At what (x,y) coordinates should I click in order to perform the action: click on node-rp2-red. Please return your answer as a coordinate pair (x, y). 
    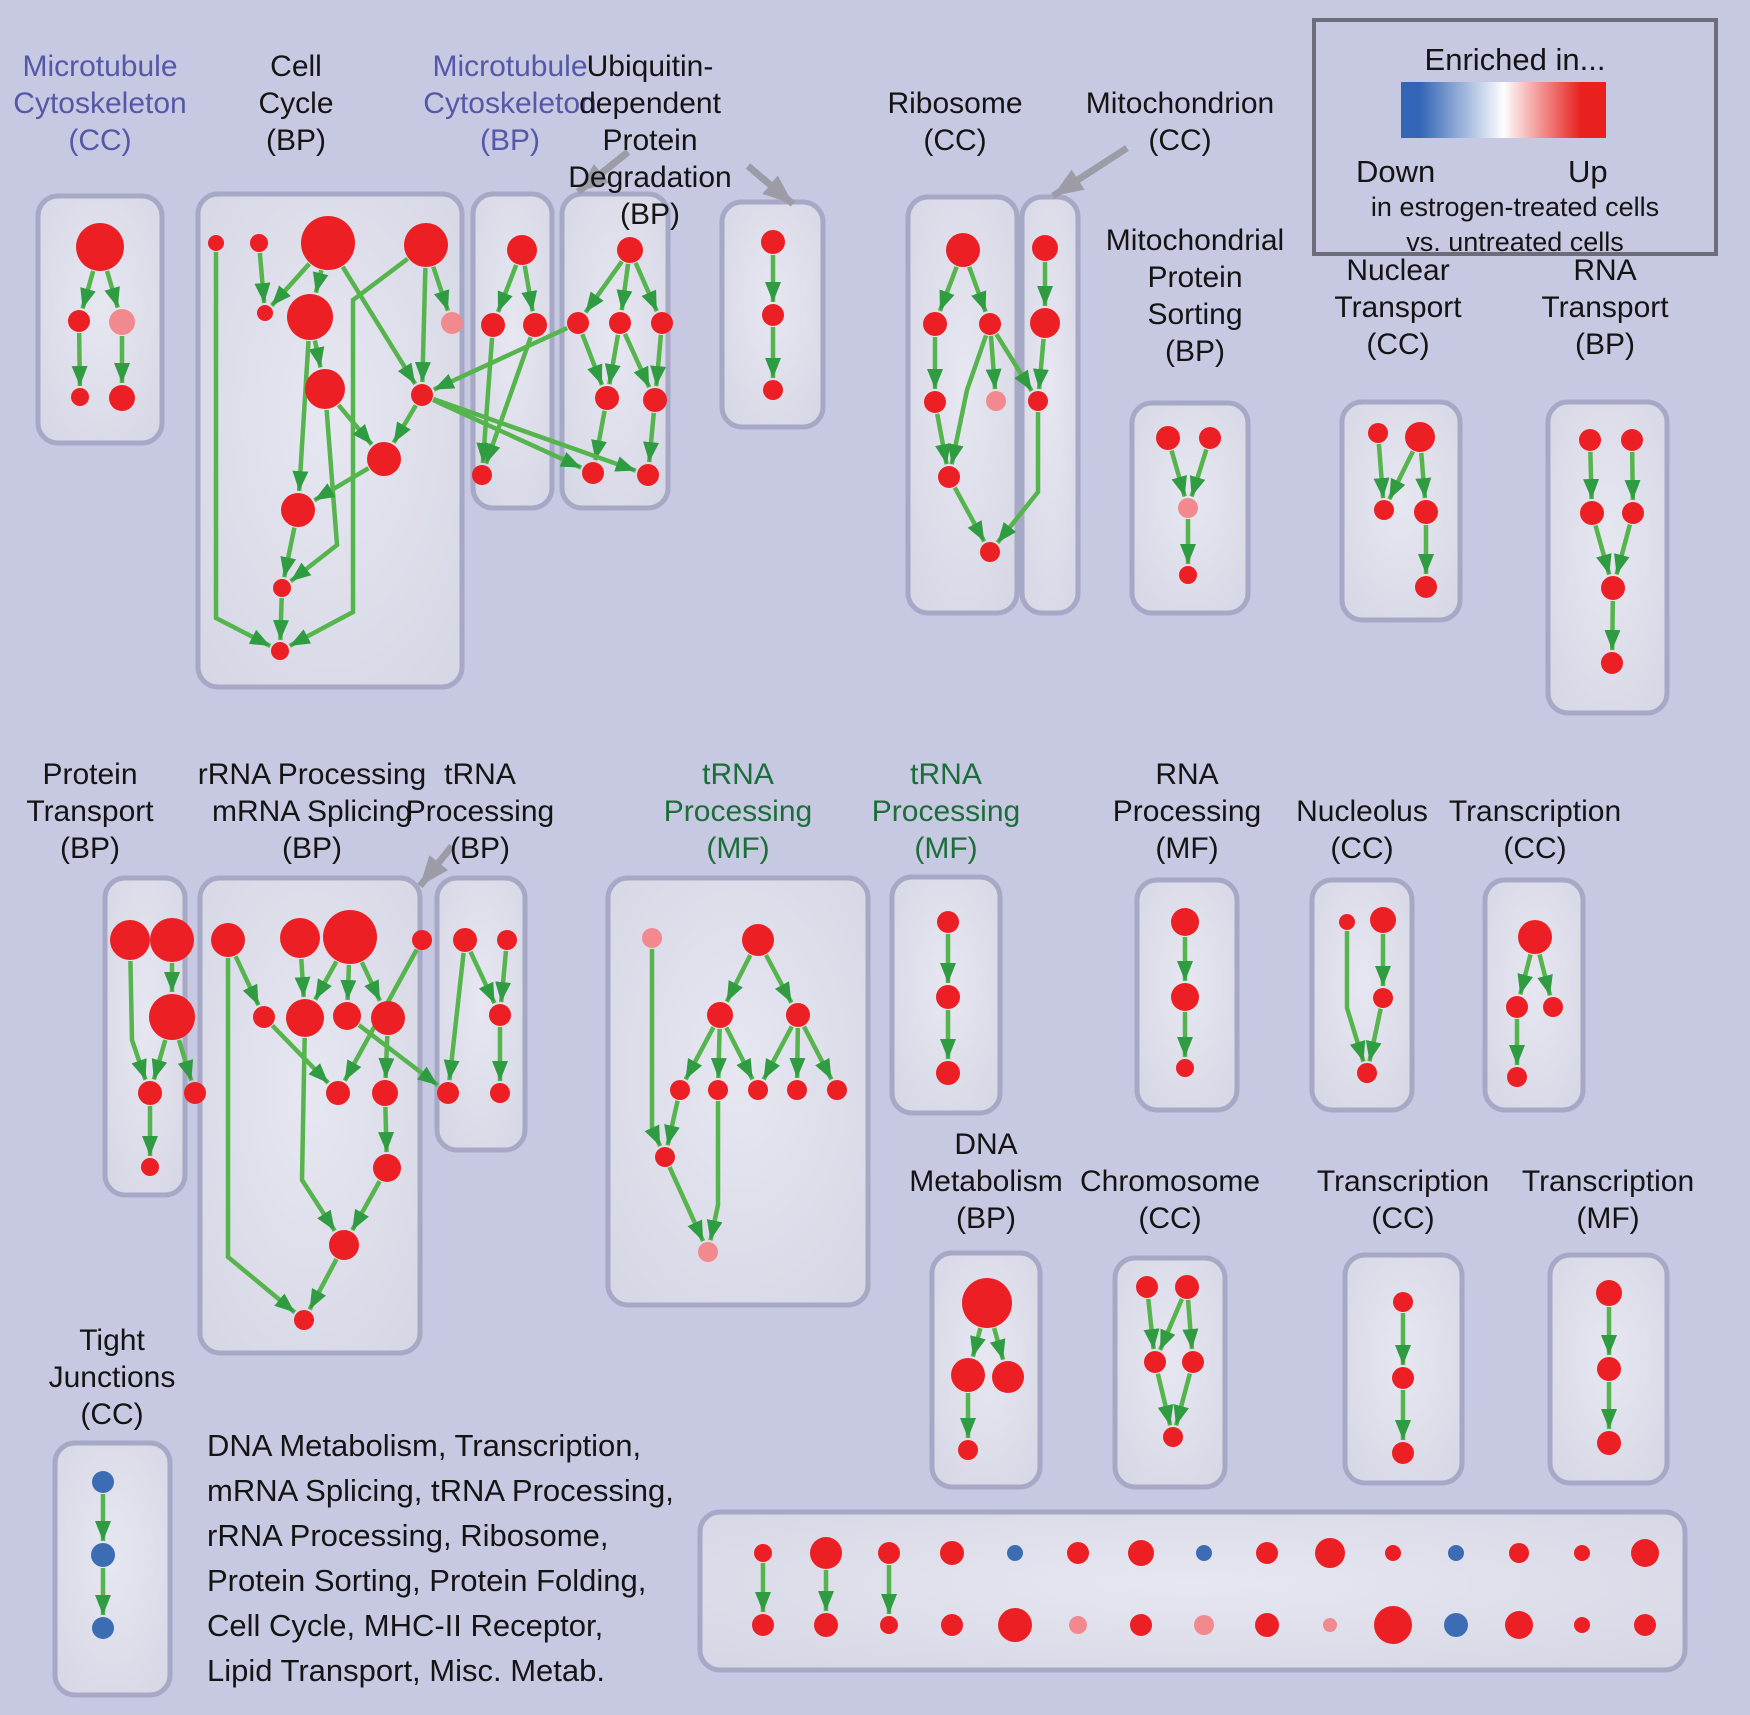
    Looking at the image, I should click on (1185, 1068).